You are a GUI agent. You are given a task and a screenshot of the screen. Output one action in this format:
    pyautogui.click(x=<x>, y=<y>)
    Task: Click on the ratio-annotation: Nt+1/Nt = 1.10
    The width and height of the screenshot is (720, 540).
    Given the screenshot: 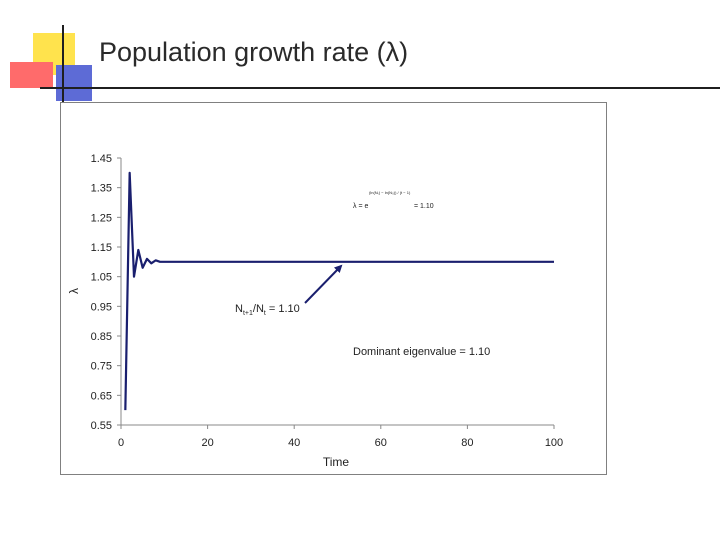 What is the action you would take?
    pyautogui.click(x=267, y=310)
    